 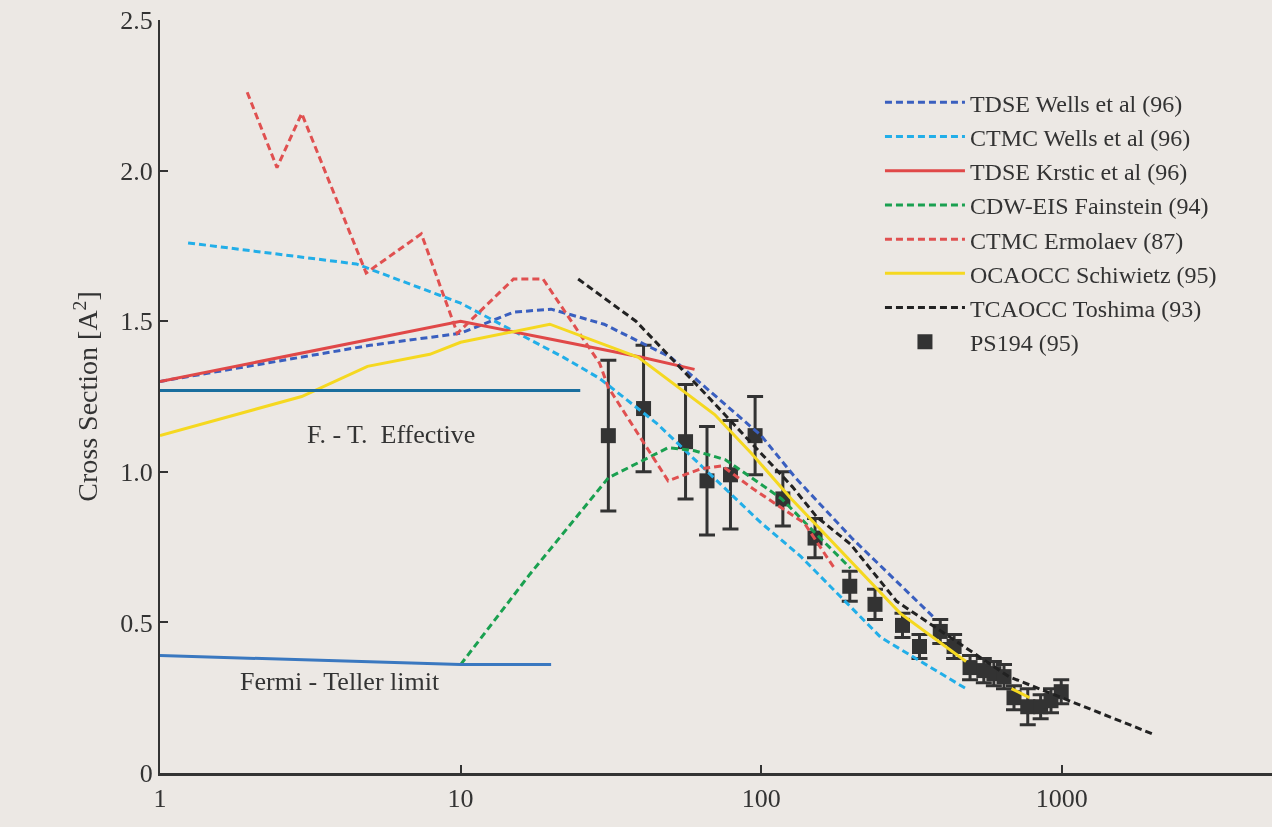 I want to click on legend-label: TDSE Krstic et al (96), so click(x=1078, y=172).